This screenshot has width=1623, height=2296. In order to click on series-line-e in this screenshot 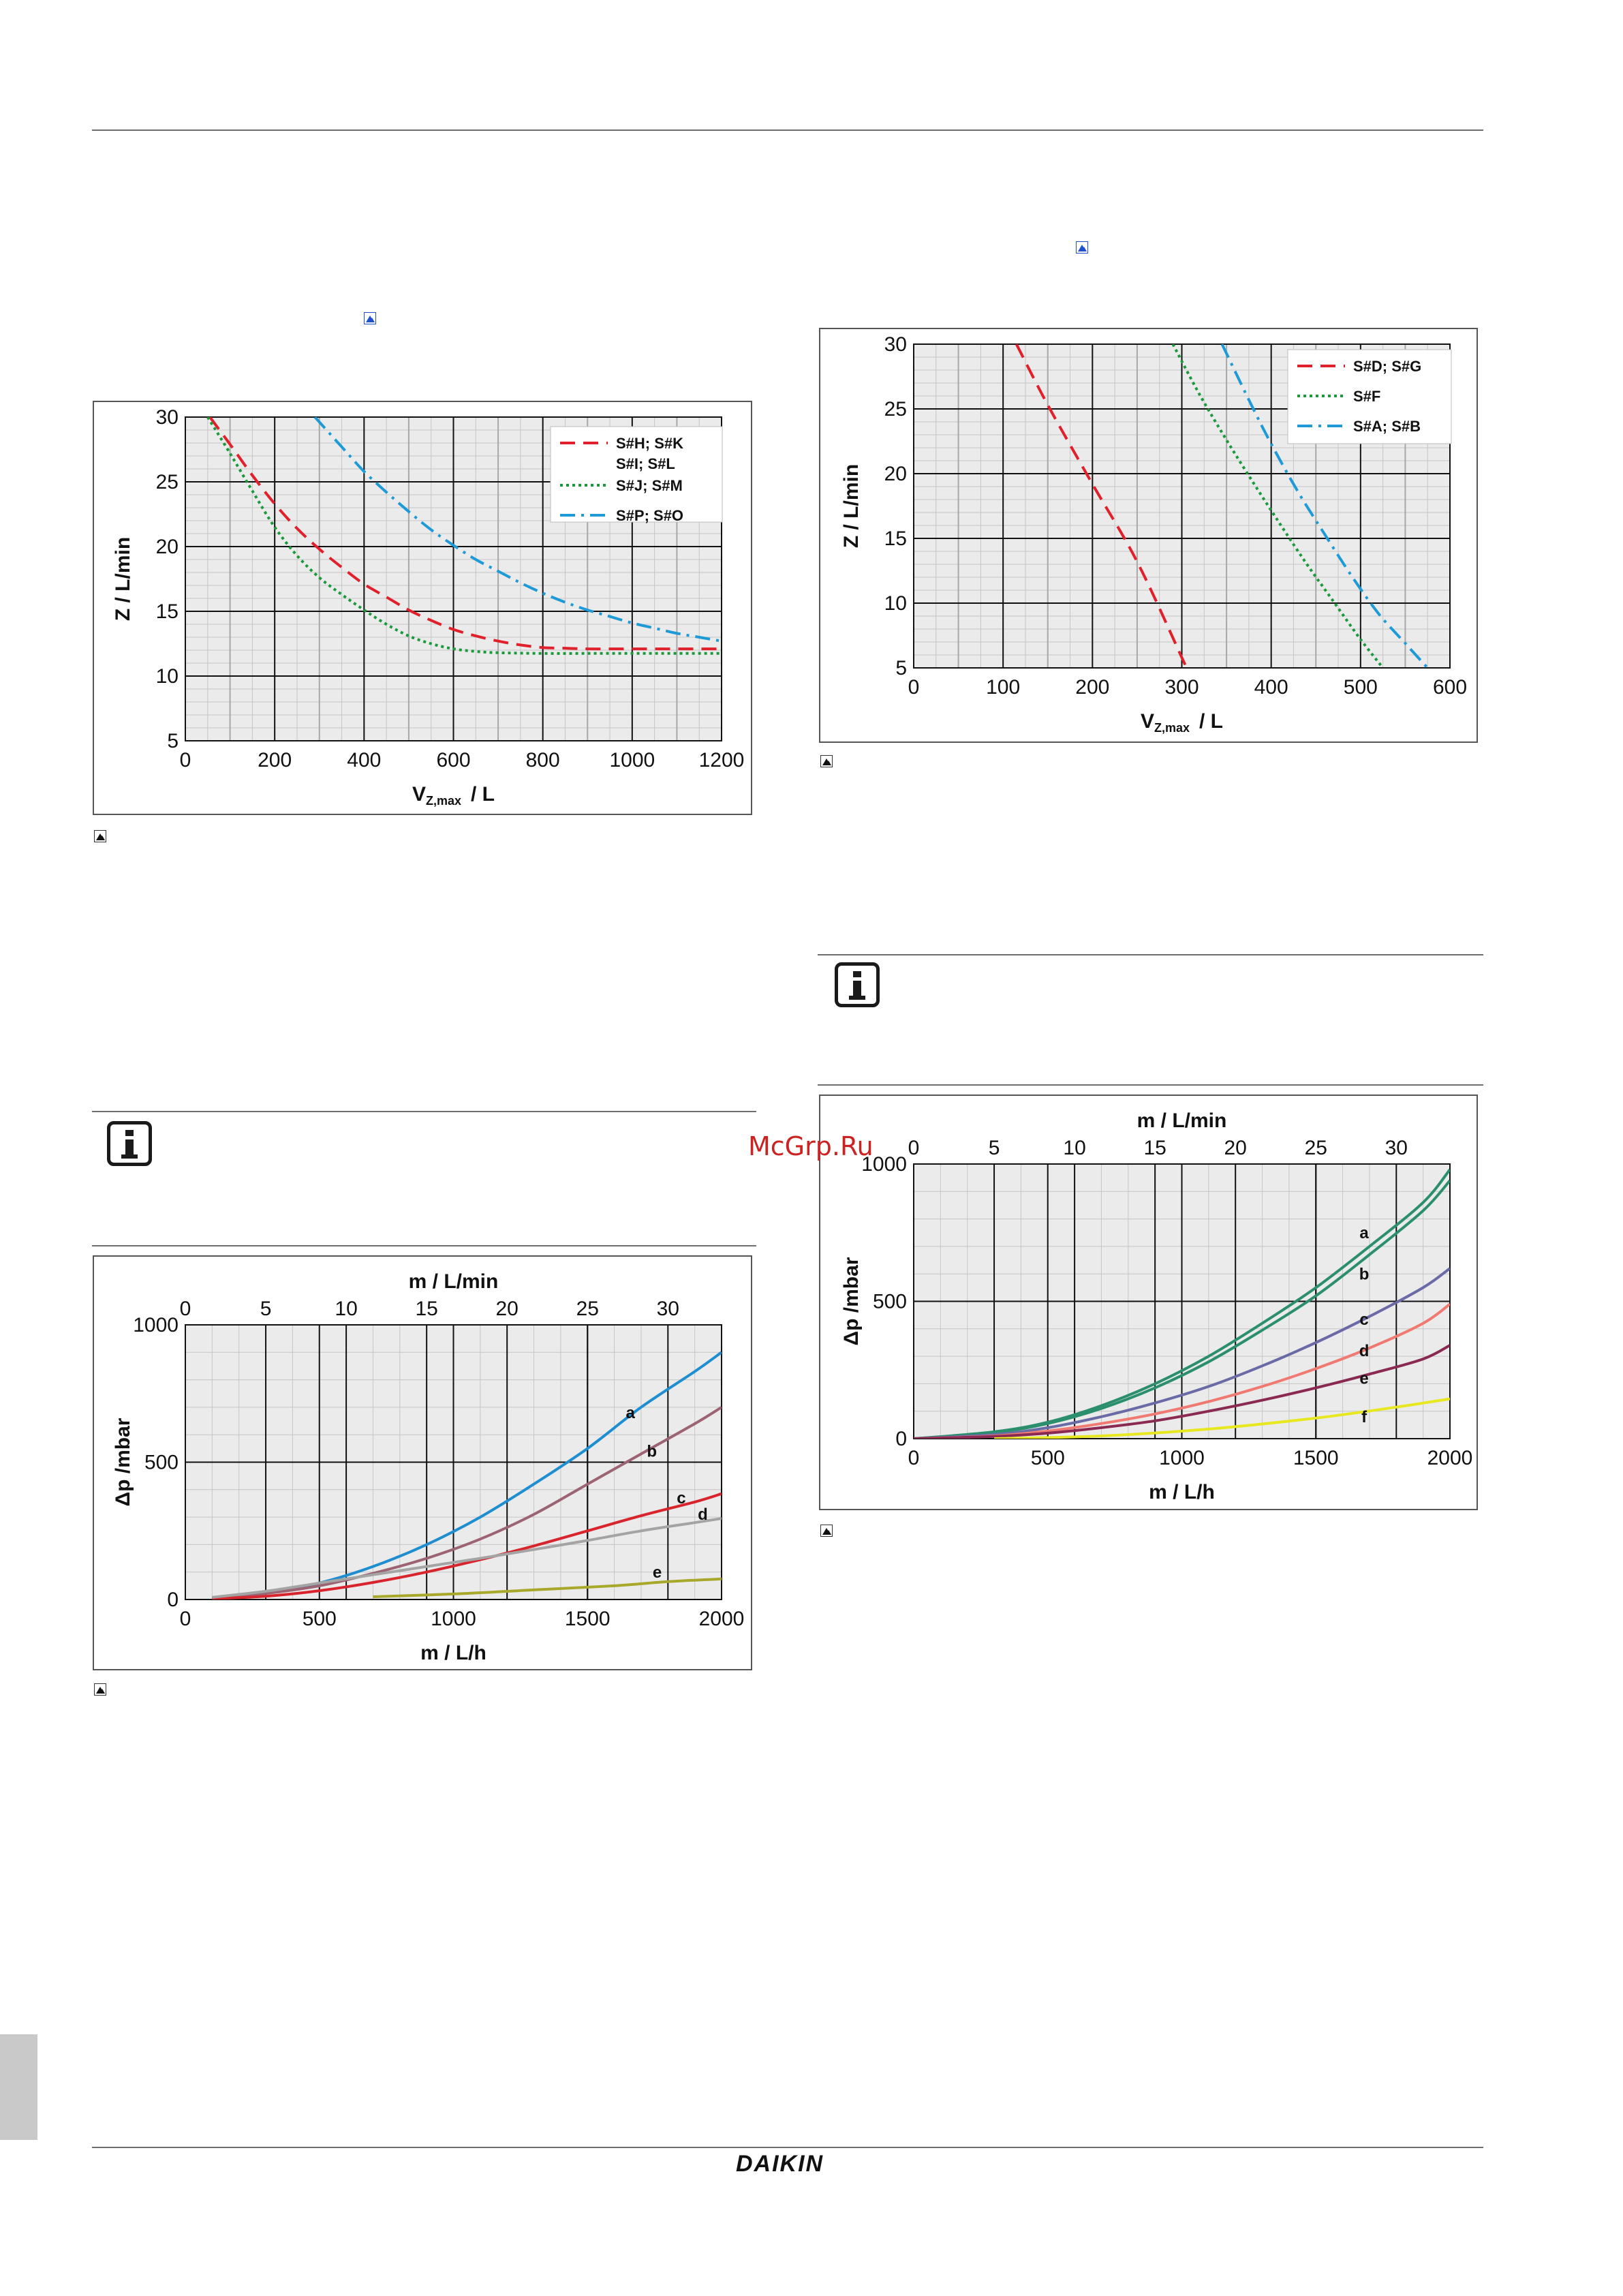, I will do `click(547, 1588)`.